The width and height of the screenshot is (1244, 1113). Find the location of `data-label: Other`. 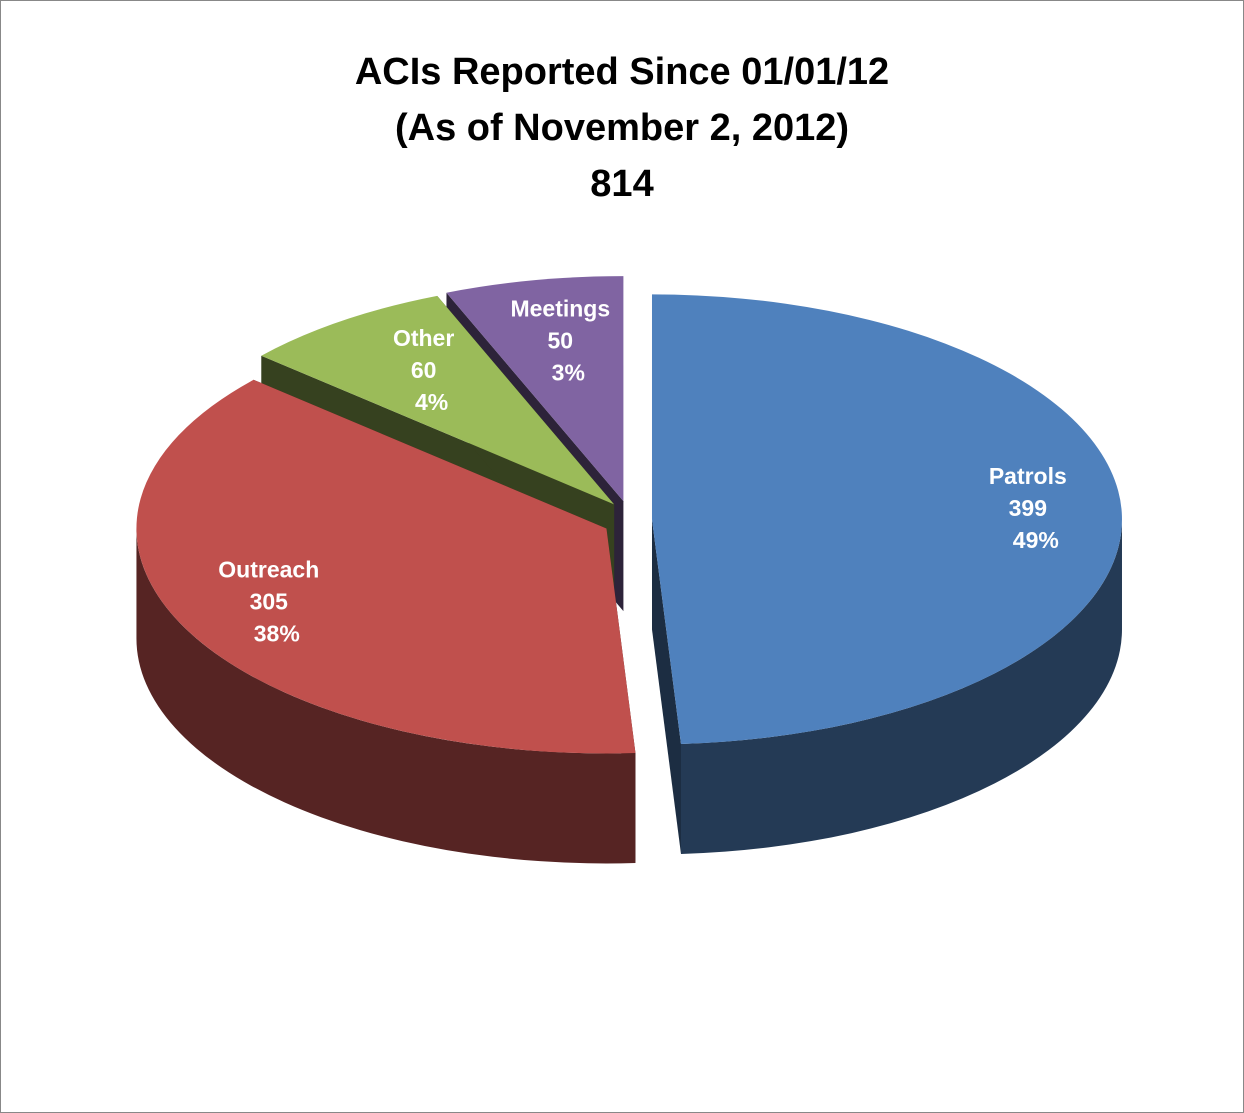

data-label: Other is located at coordinates (423, 338).